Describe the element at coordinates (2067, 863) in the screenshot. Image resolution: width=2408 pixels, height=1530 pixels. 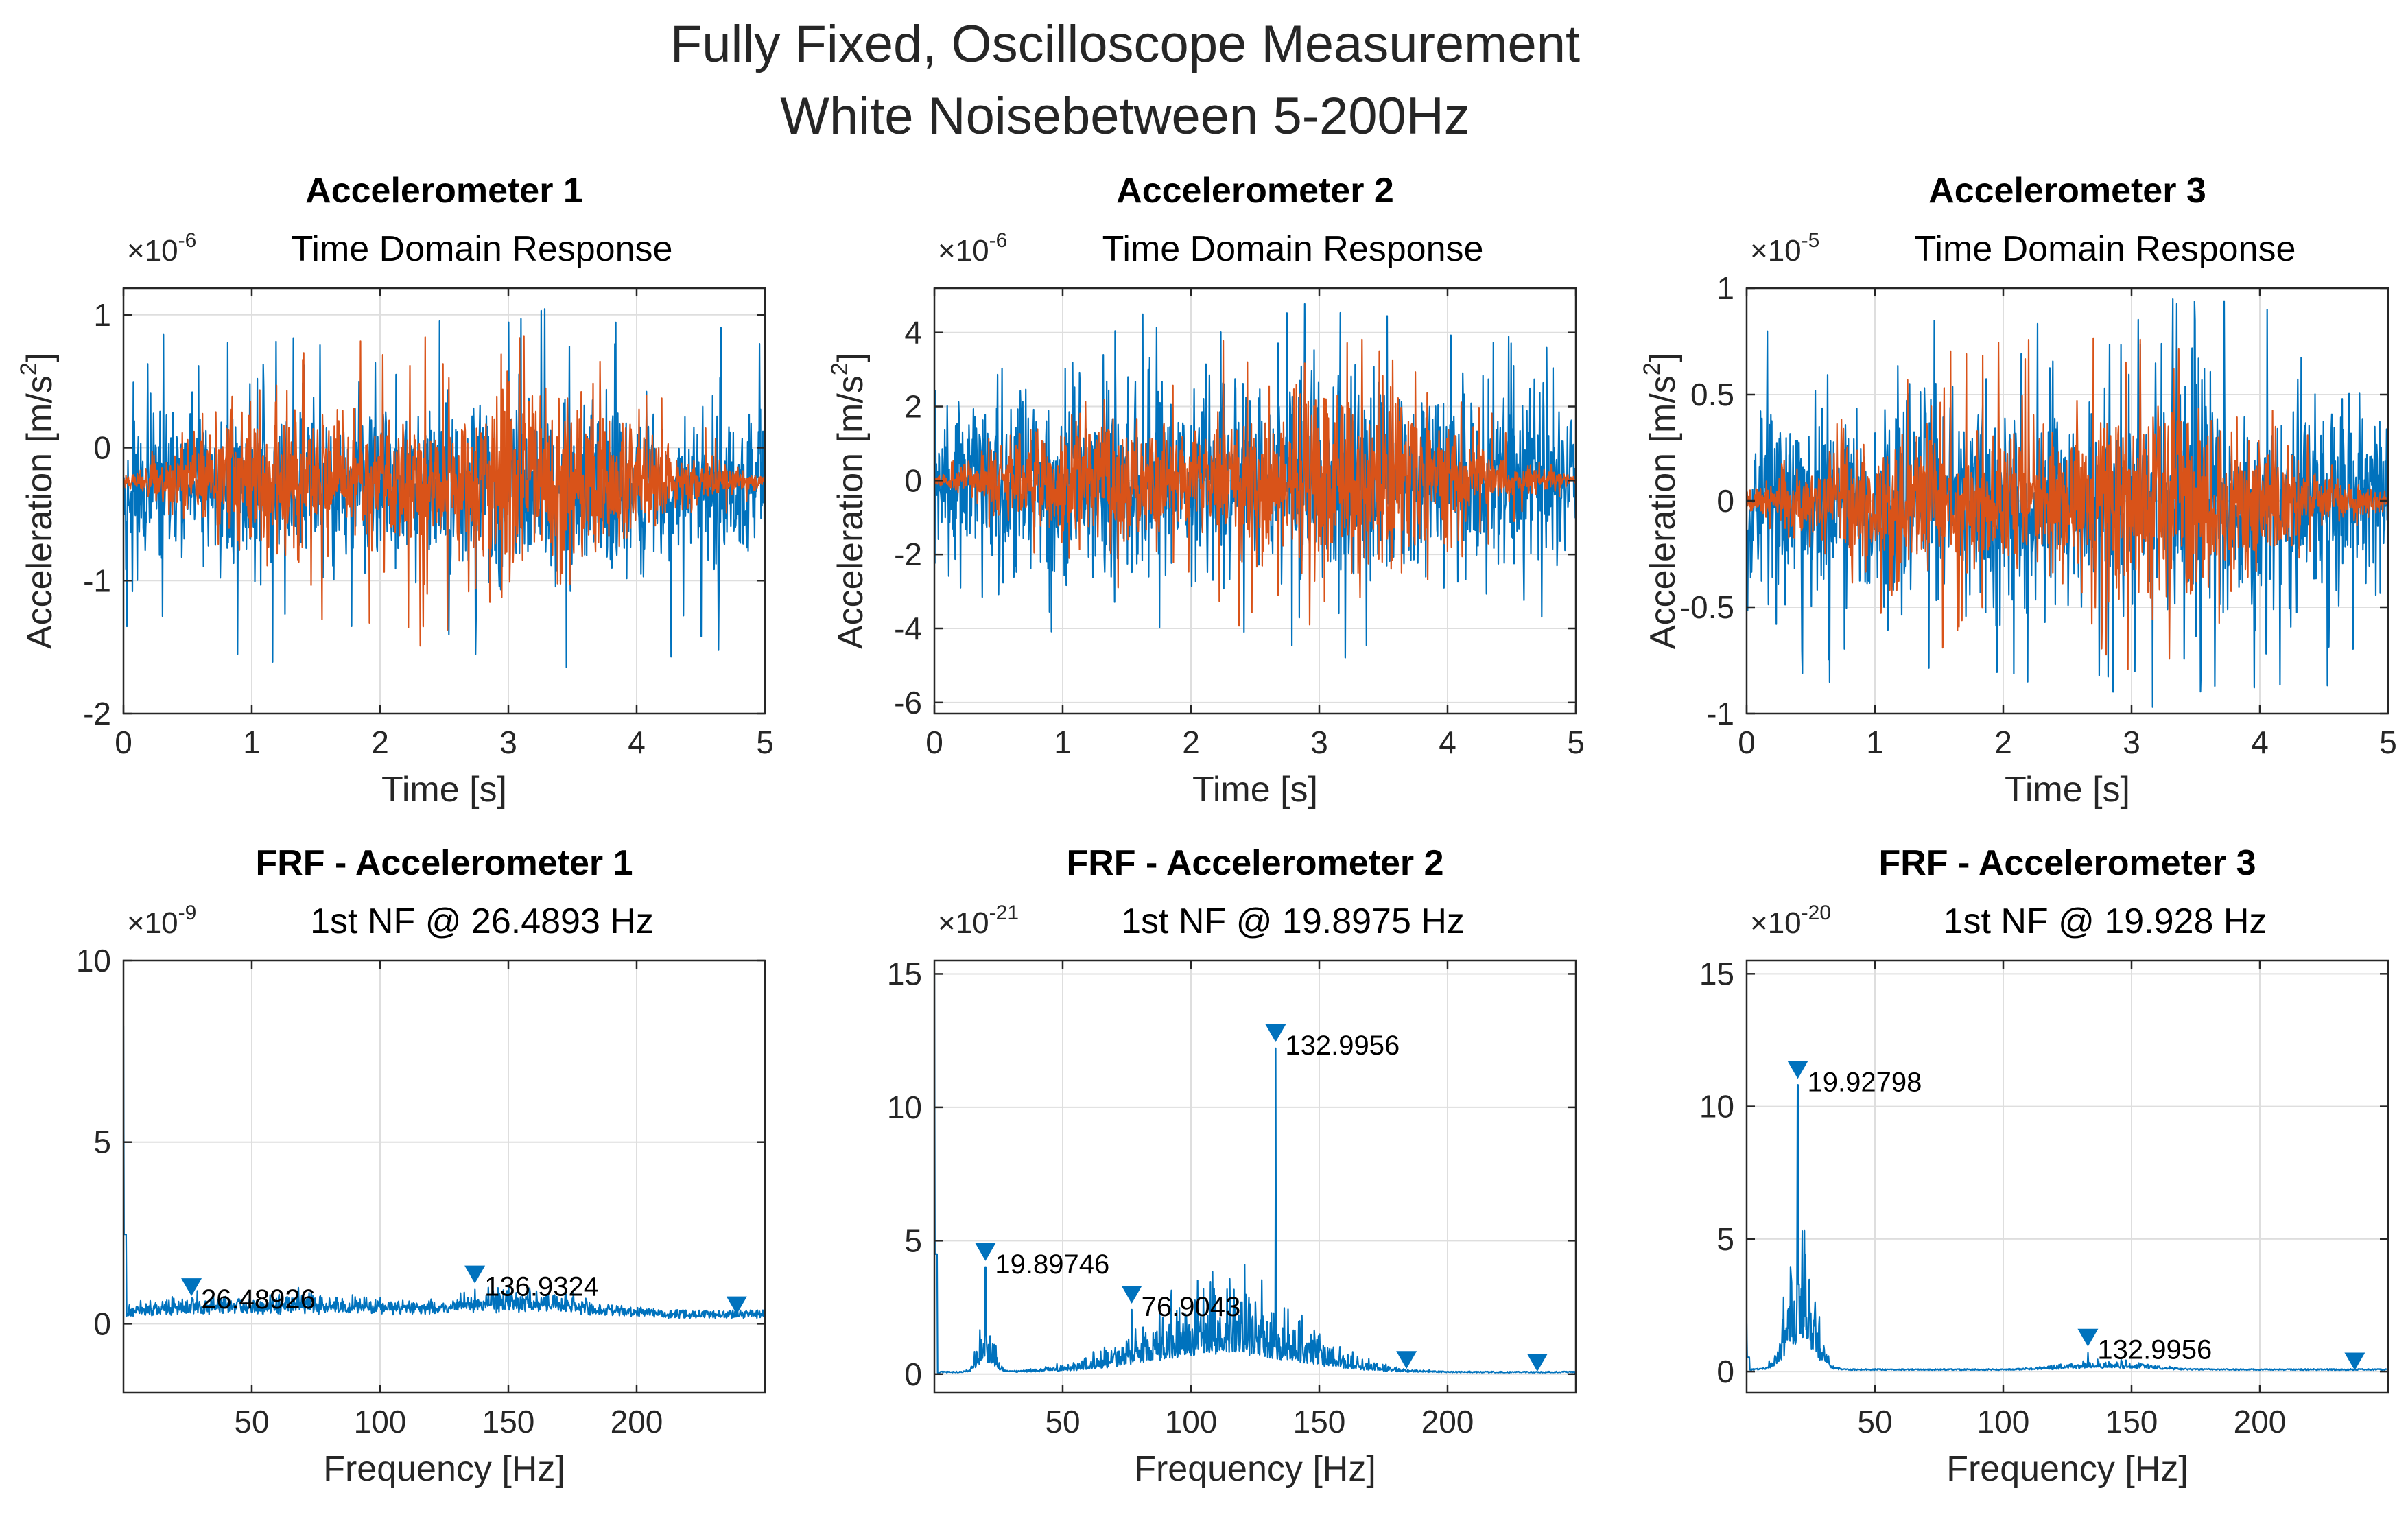
I see `subplot-title: FRF - Accelerometer 3` at that location.